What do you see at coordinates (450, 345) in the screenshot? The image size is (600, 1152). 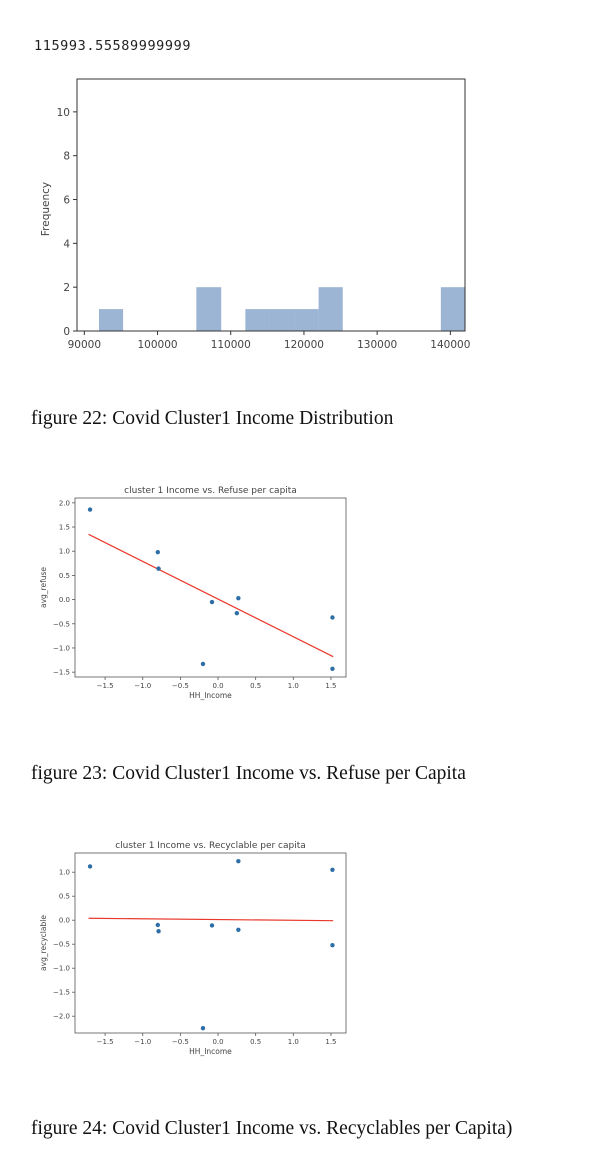 I see `x-tick-label: 140000` at bounding box center [450, 345].